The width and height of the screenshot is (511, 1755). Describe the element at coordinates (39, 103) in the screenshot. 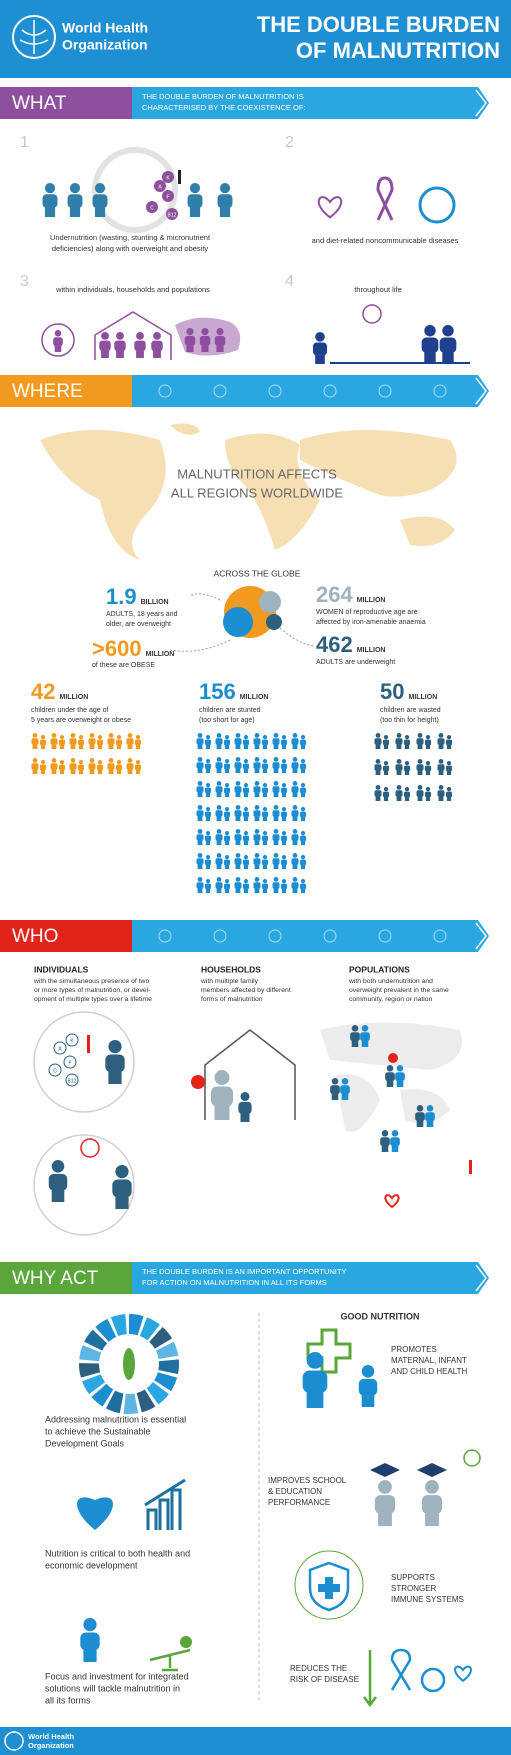

I see `section-label: WHAT` at that location.